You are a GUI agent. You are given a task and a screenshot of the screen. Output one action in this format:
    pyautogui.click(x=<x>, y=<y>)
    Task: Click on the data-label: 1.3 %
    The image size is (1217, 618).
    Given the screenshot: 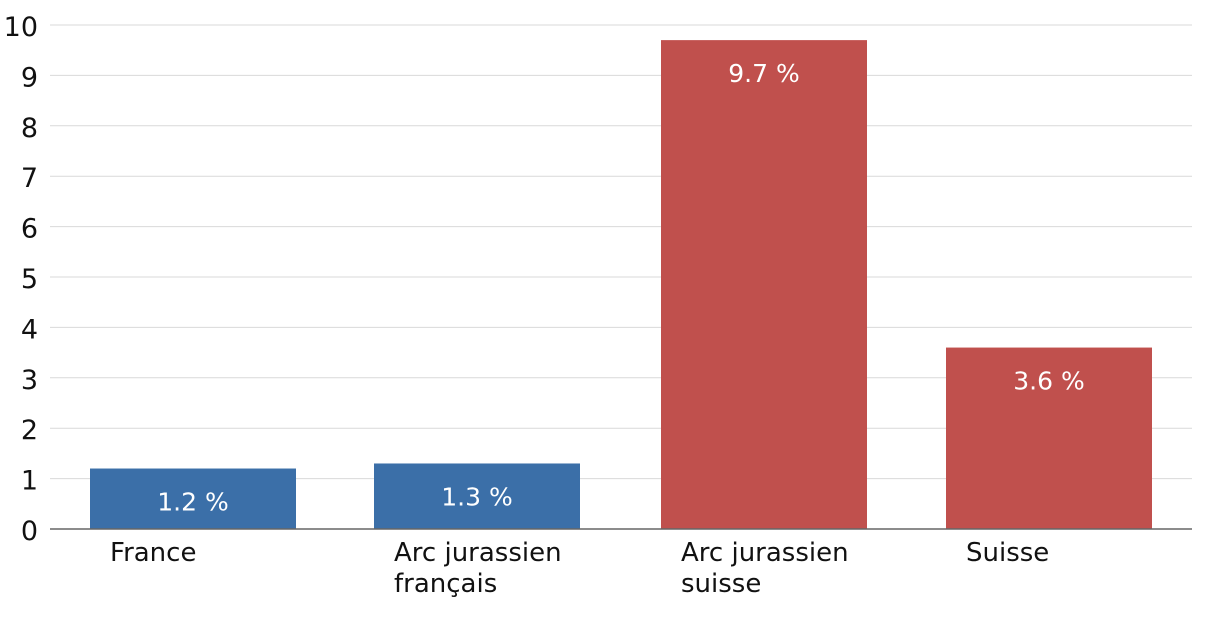 What is the action you would take?
    pyautogui.click(x=476, y=496)
    